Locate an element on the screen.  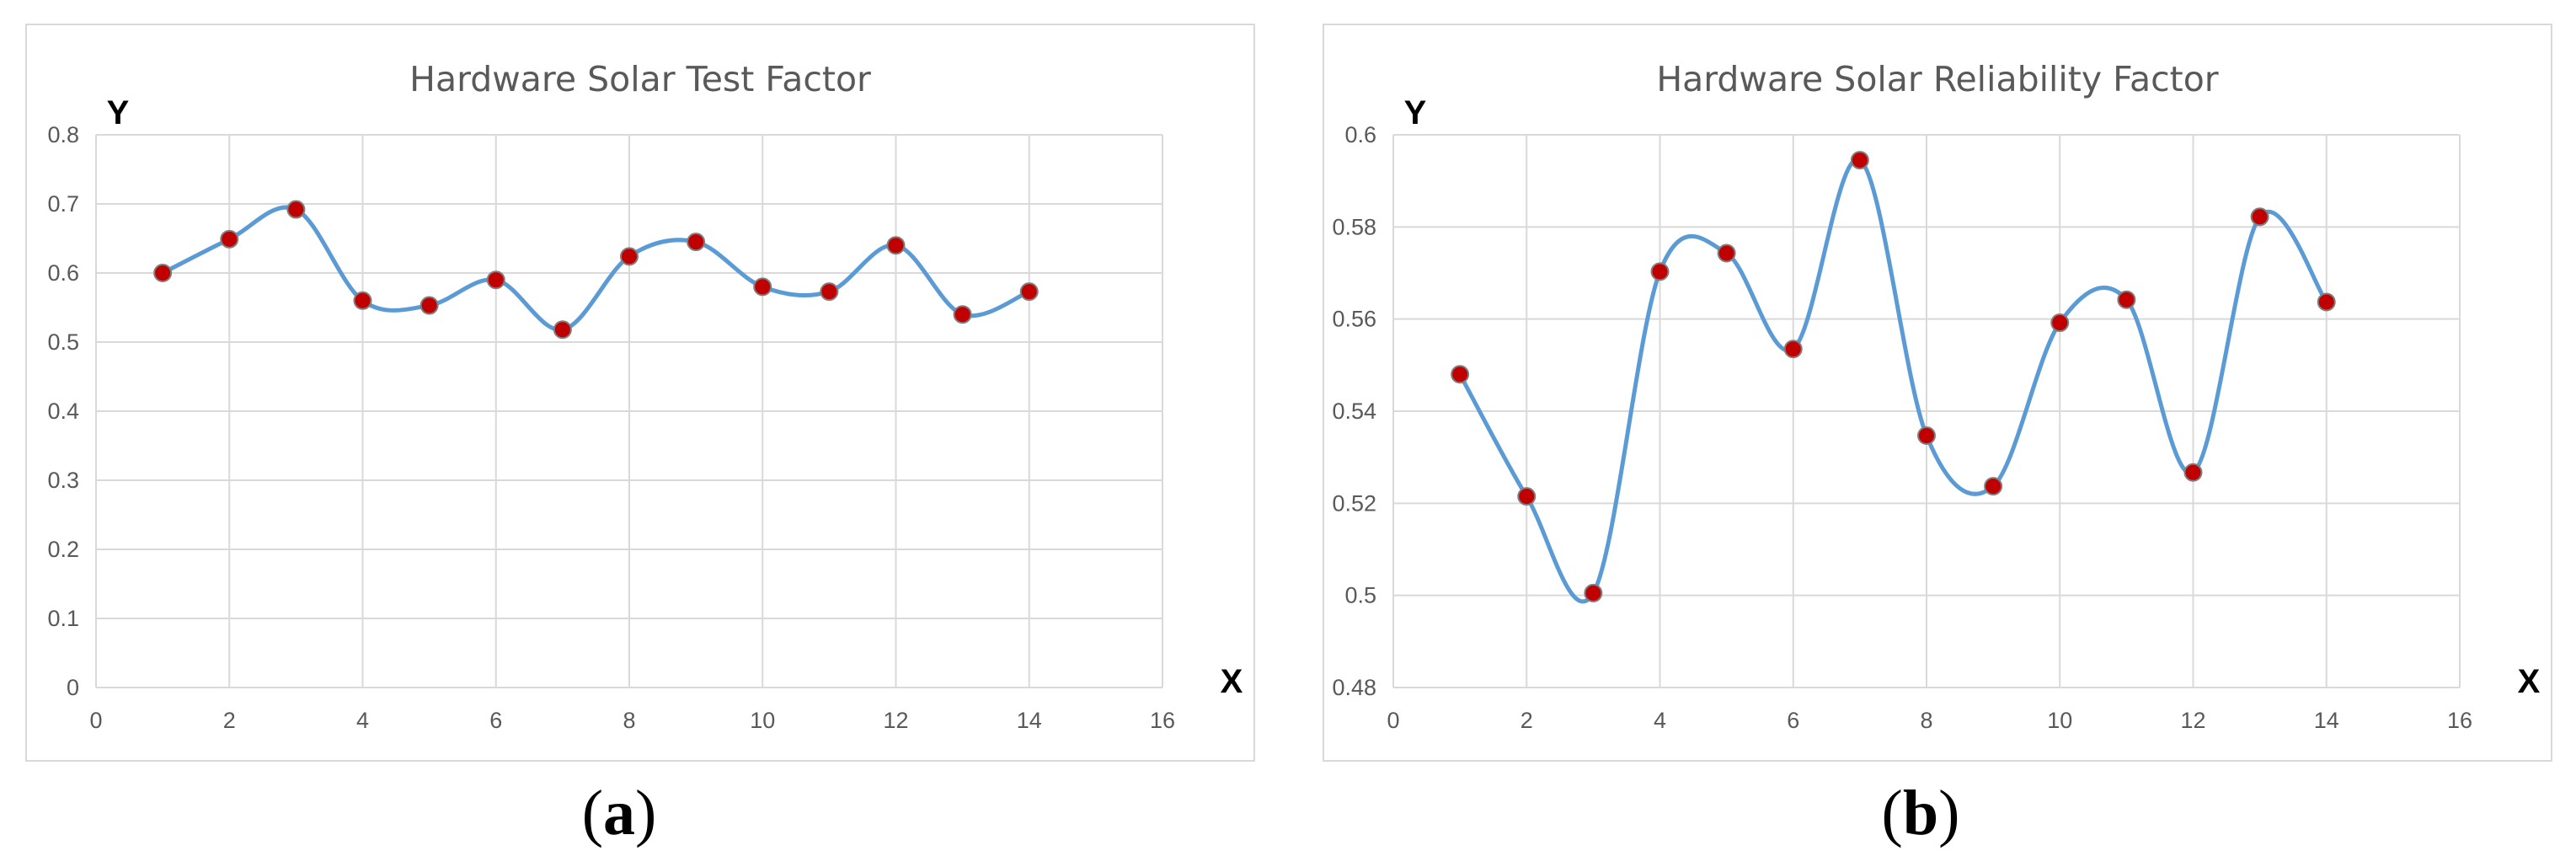
chart-a-x-tick: 16 is located at coordinates (1162, 720).